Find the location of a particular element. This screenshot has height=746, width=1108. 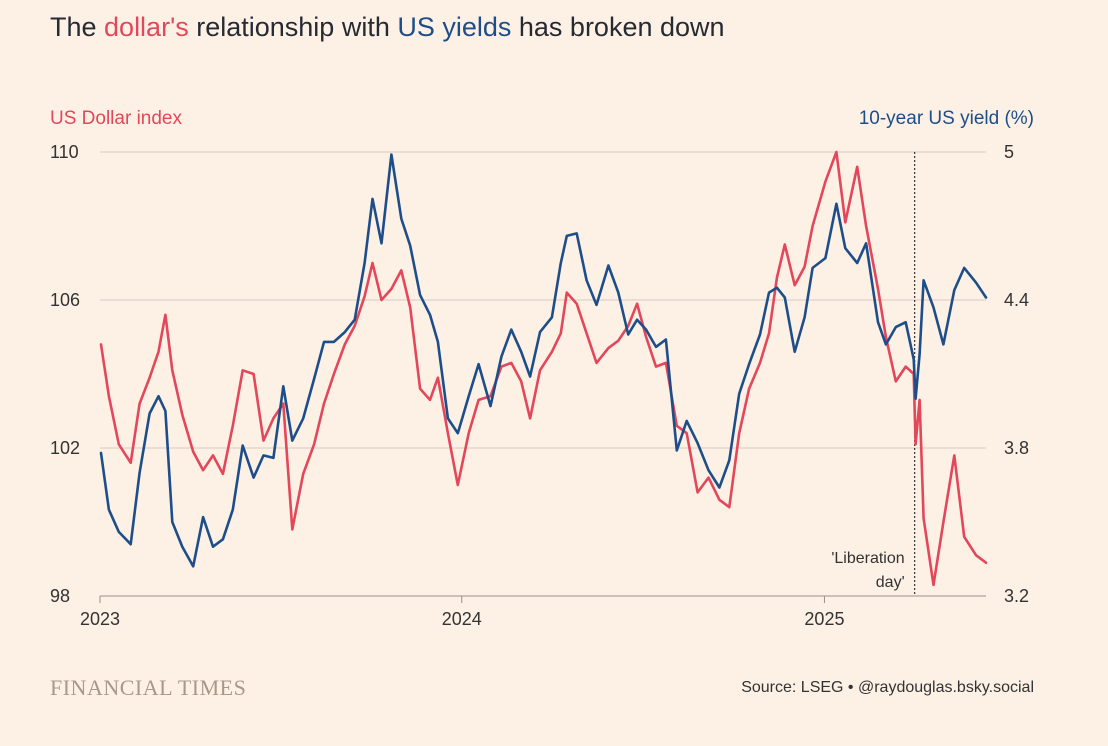

y-left-tick-label: 98 is located at coordinates (60, 596).